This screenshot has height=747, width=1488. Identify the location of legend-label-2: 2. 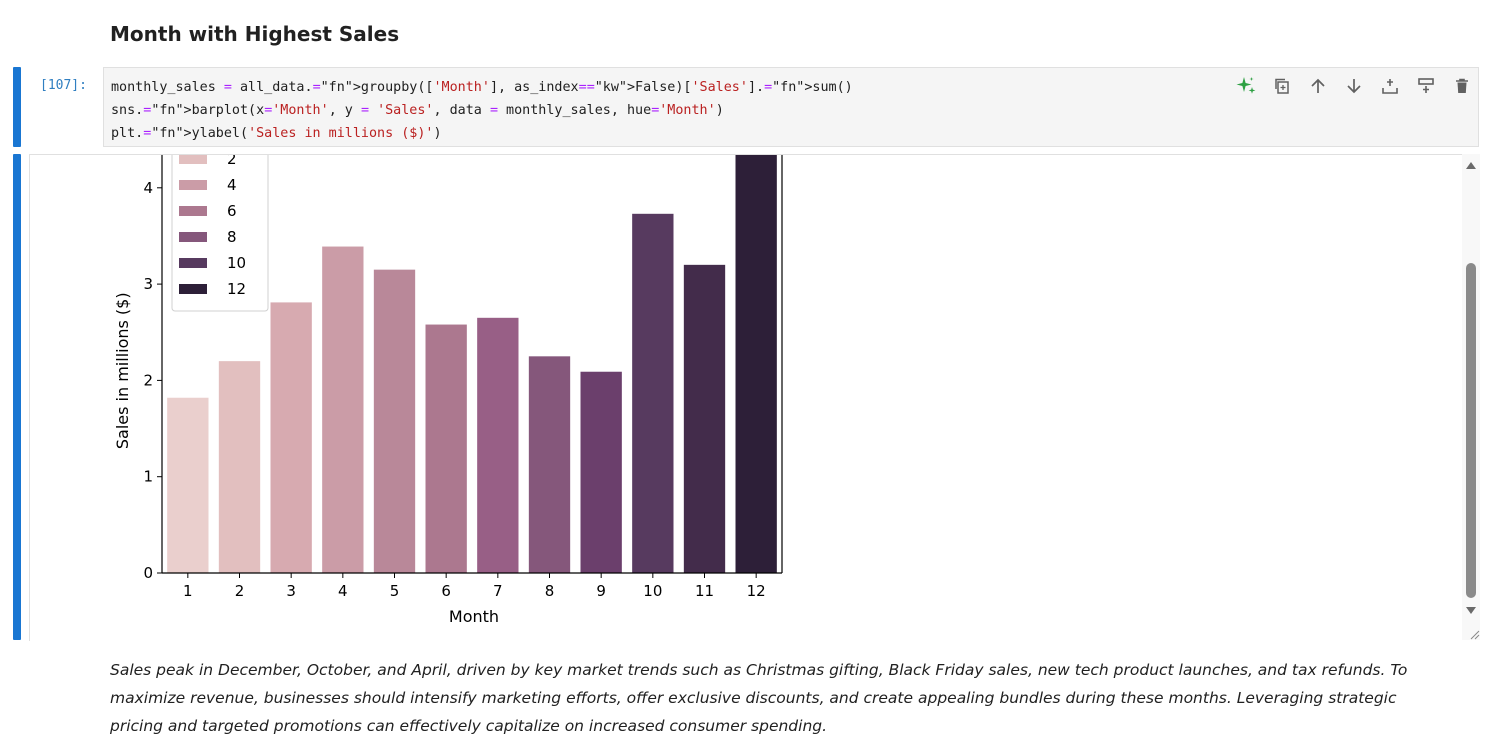
(232, 161).